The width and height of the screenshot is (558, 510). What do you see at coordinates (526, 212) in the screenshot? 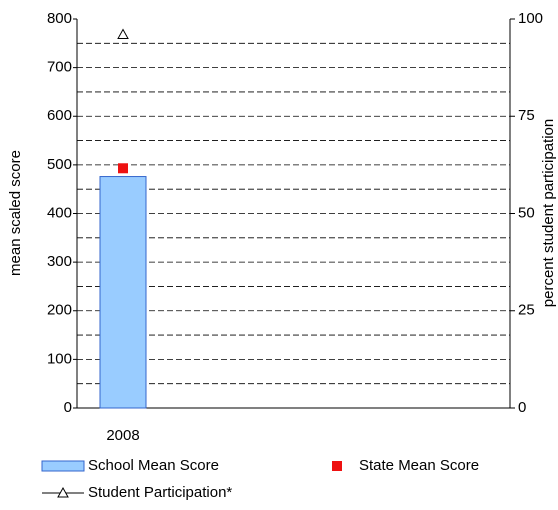
I see `y2-tick-label: 50` at bounding box center [526, 212].